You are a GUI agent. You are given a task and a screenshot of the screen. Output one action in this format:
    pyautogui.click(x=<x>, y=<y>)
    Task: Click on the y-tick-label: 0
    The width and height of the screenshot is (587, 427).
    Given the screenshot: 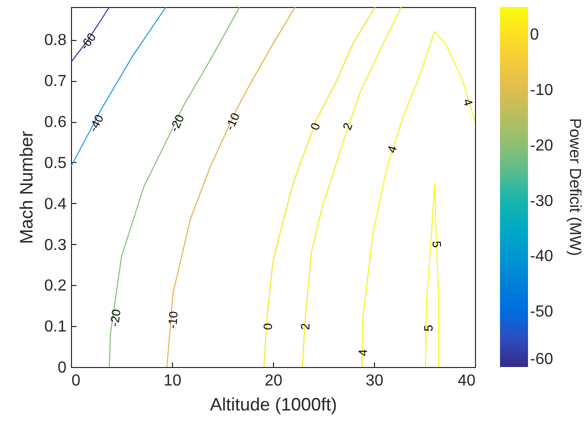 What is the action you would take?
    pyautogui.click(x=62, y=368)
    